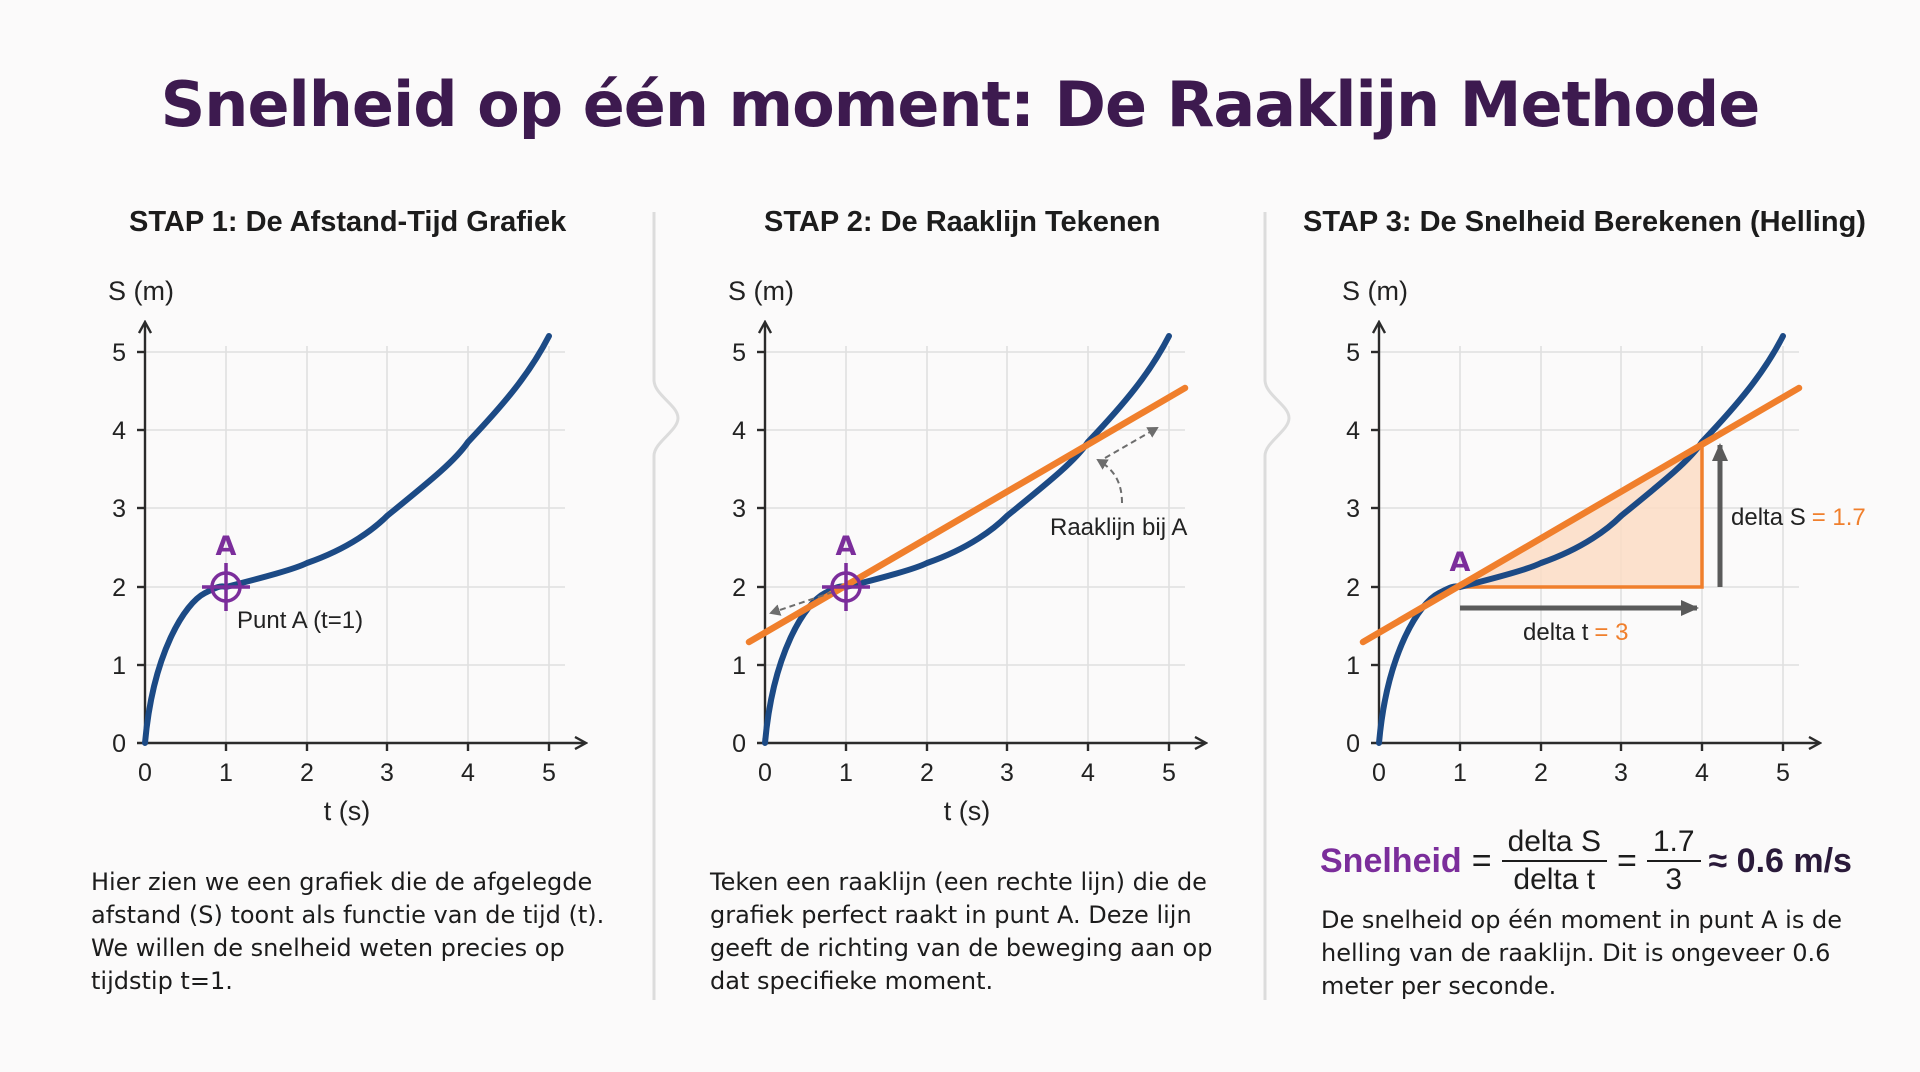 This screenshot has width=1920, height=1072. Describe the element at coordinates (1131, 443) in the screenshot. I see `direction-arrow-right` at that location.